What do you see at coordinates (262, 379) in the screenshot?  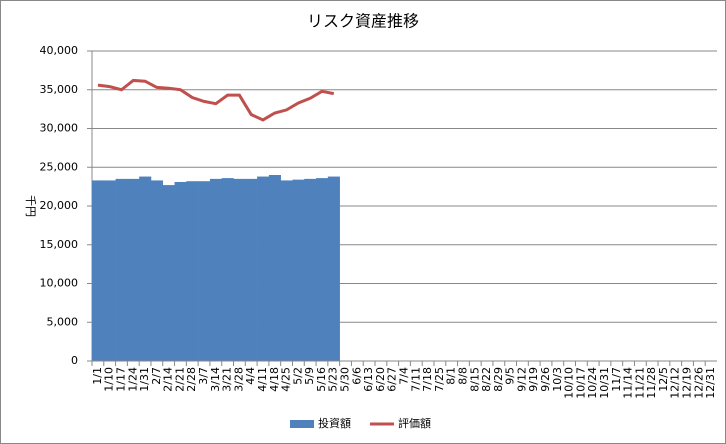 I see `x-tick-label: 4/11` at bounding box center [262, 379].